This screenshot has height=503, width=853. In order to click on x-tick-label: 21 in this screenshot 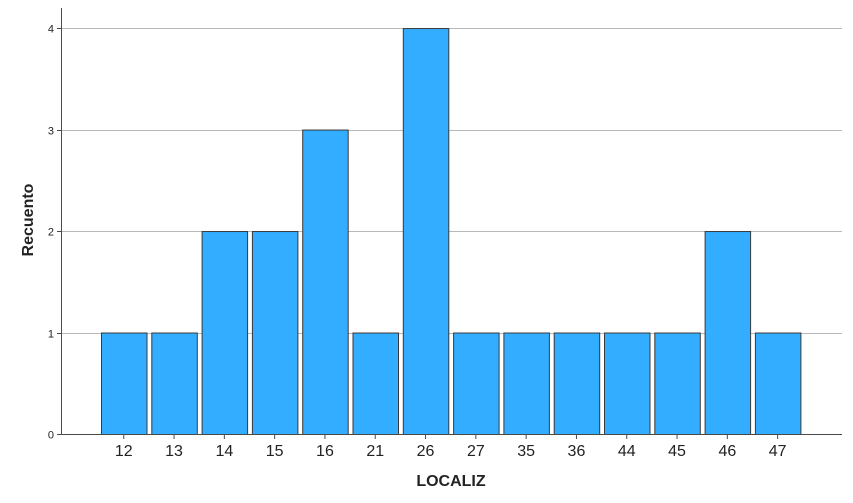, I will do `click(375, 451)`.